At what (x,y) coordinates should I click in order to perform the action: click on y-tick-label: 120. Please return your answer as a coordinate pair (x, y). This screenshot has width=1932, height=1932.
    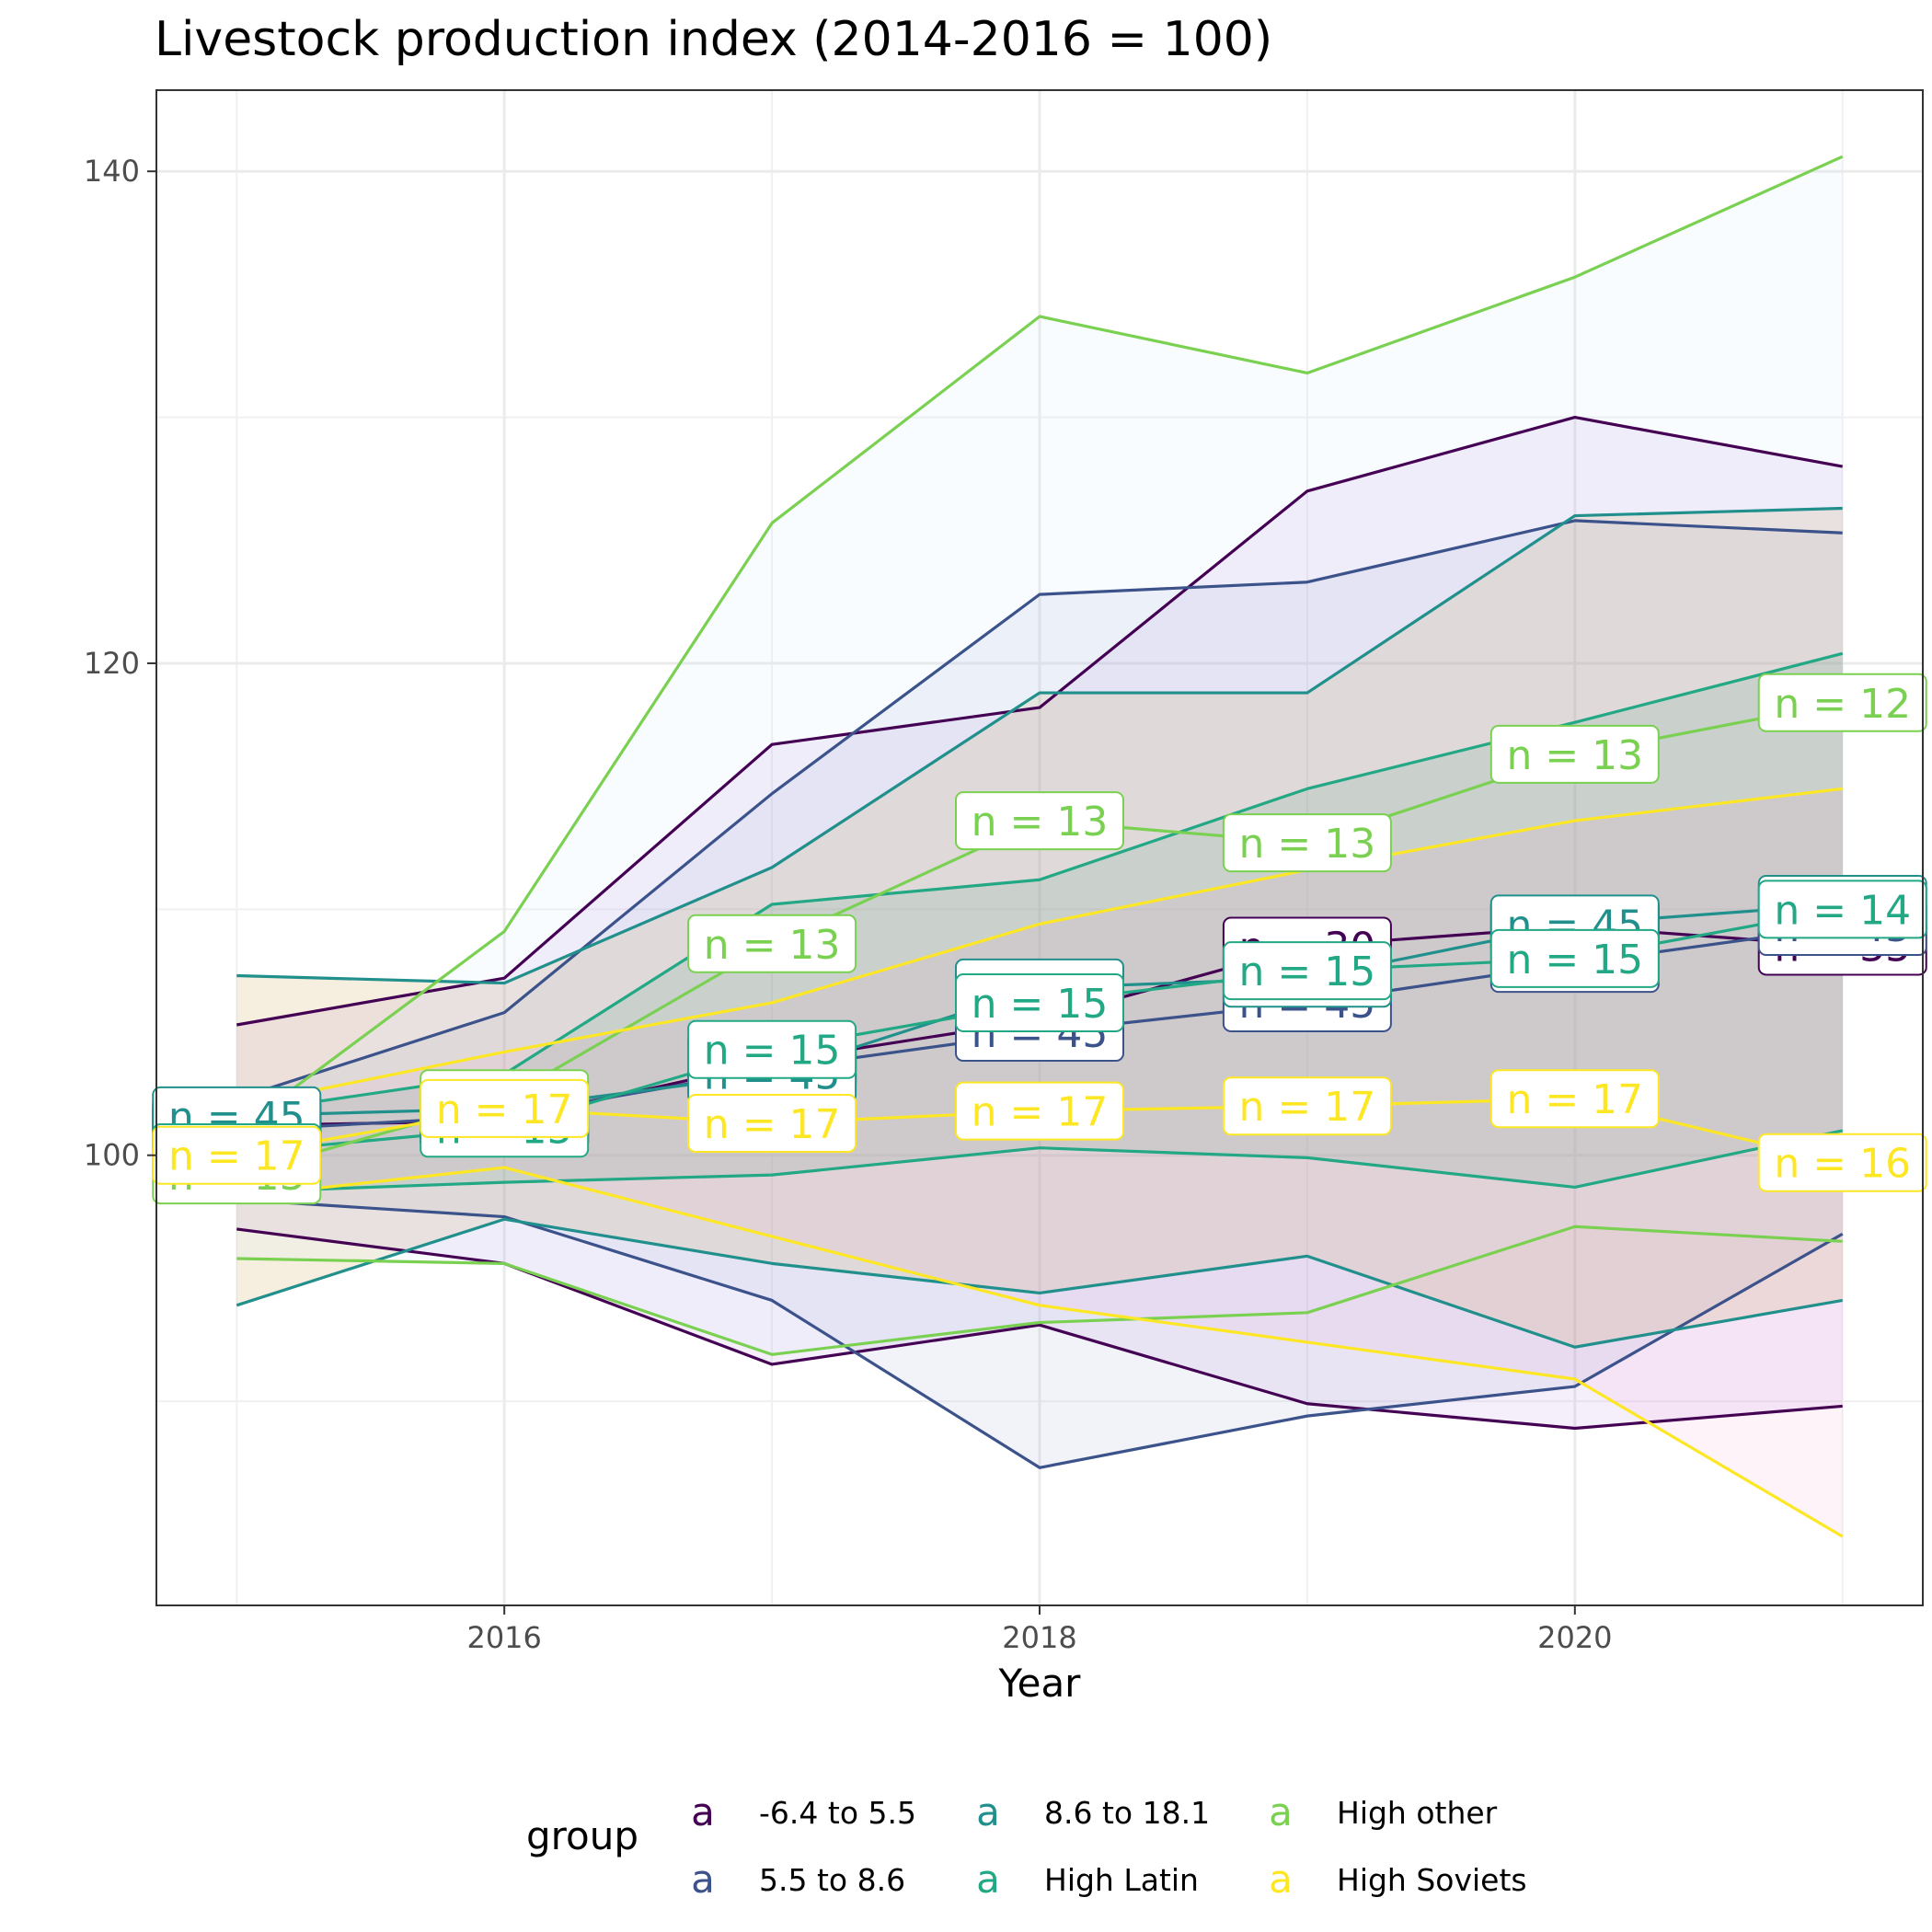
    Looking at the image, I should click on (112, 663).